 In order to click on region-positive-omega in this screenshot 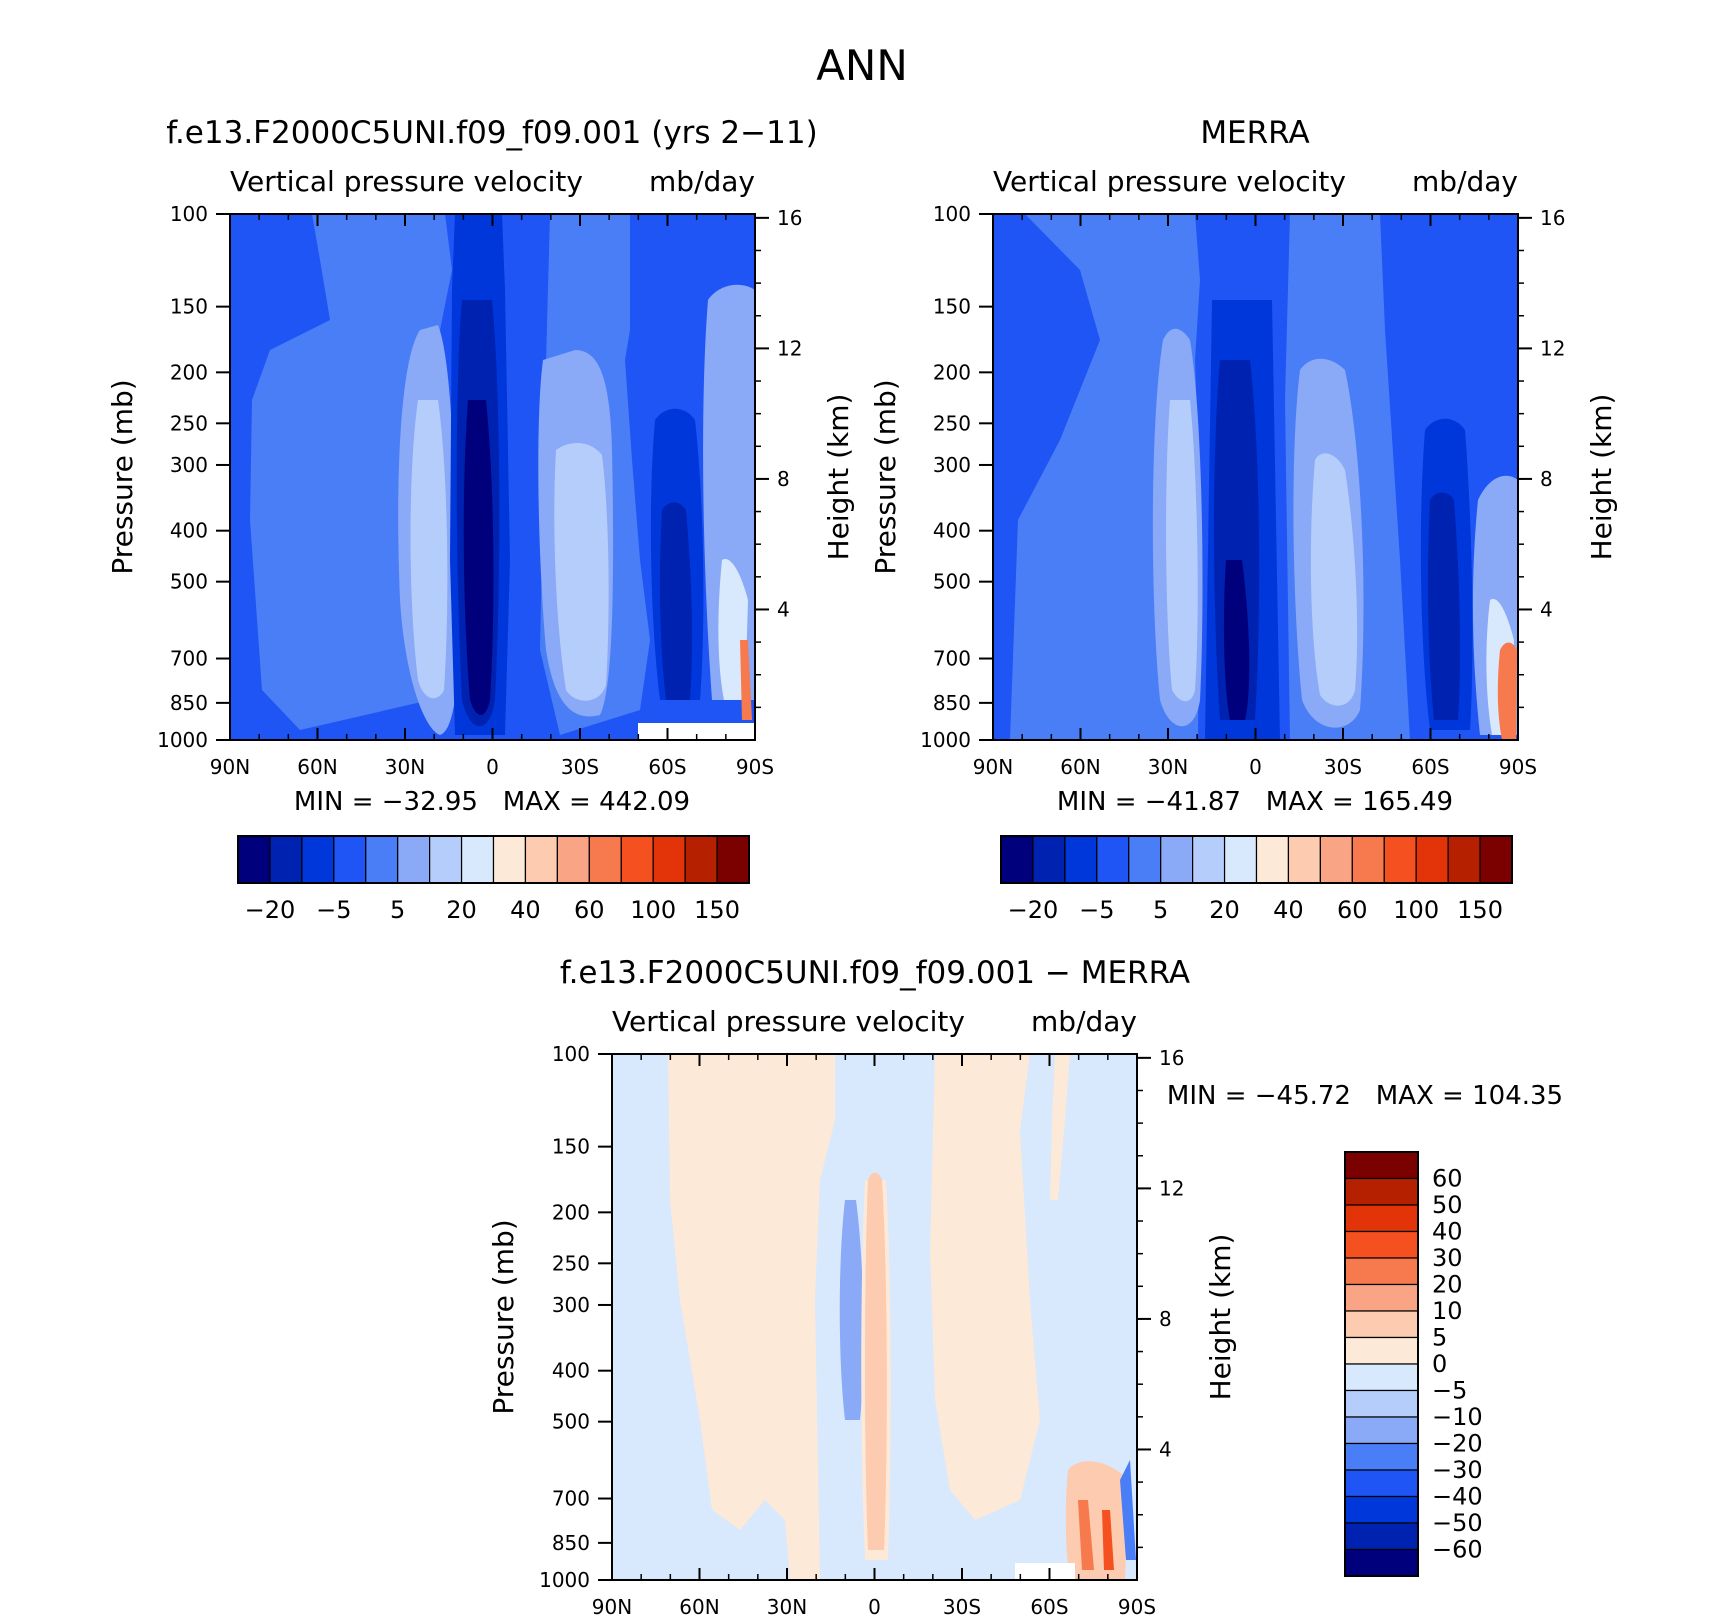, I will do `click(746, 680)`.